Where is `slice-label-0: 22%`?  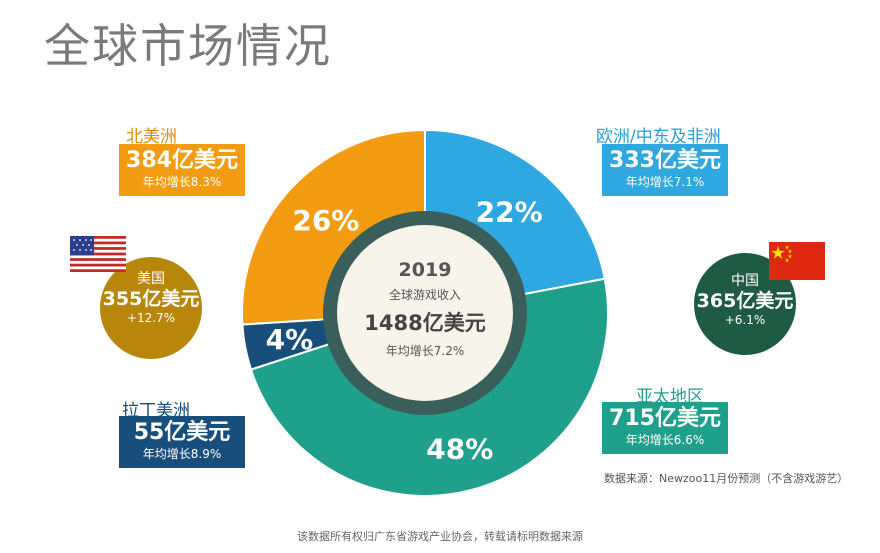 slice-label-0: 22% is located at coordinates (509, 211).